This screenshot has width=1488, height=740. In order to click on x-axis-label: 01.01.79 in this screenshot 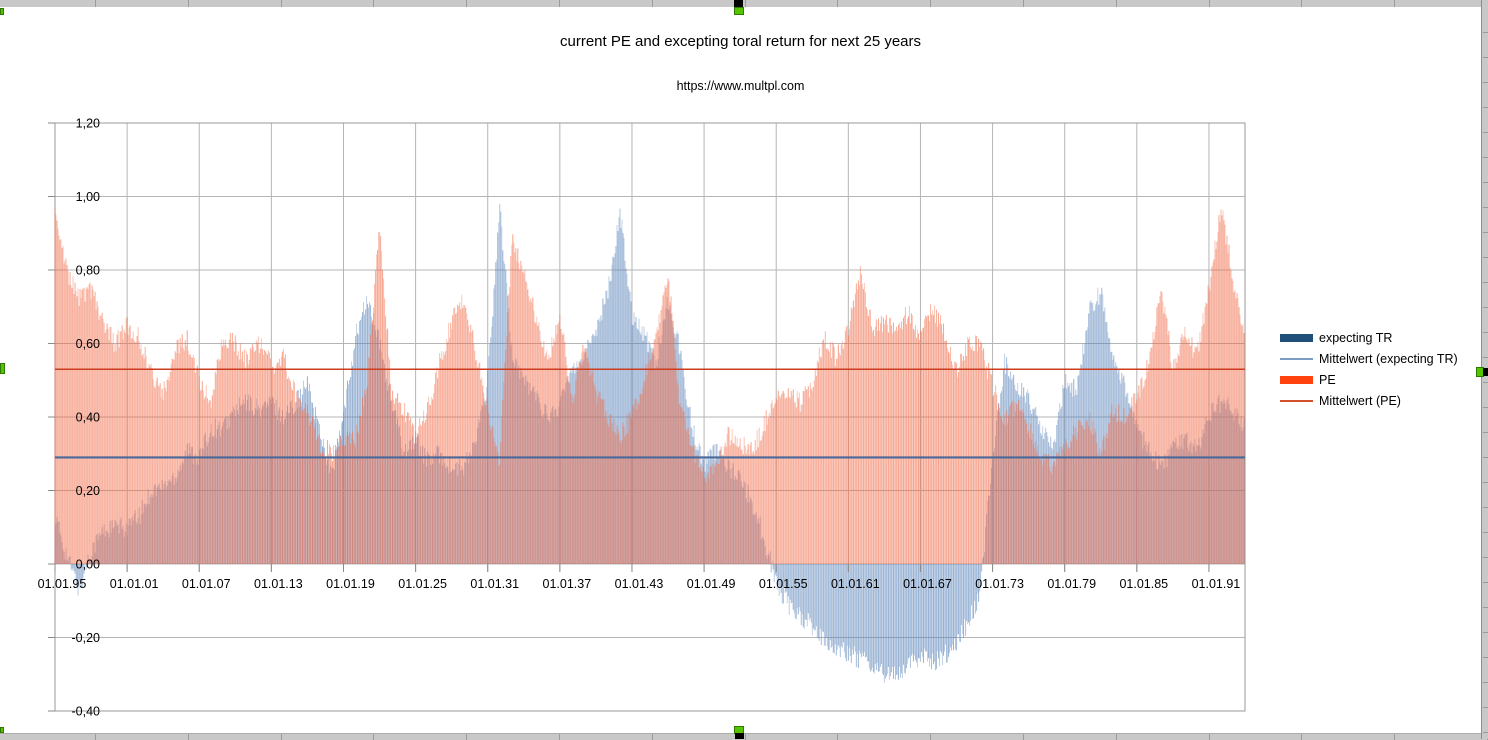, I will do `click(1071, 584)`.